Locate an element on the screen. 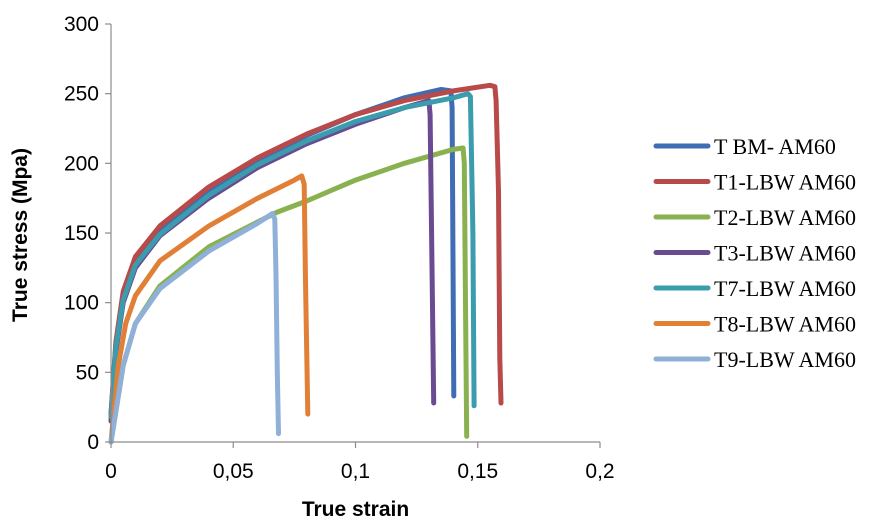  y-tick-label: 250 is located at coordinates (81, 94).